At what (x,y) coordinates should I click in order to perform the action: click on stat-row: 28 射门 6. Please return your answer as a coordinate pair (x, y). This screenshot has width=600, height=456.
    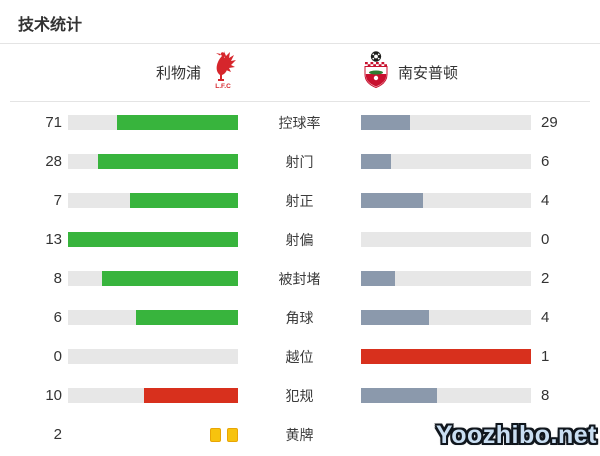
    Looking at the image, I should click on (301, 161).